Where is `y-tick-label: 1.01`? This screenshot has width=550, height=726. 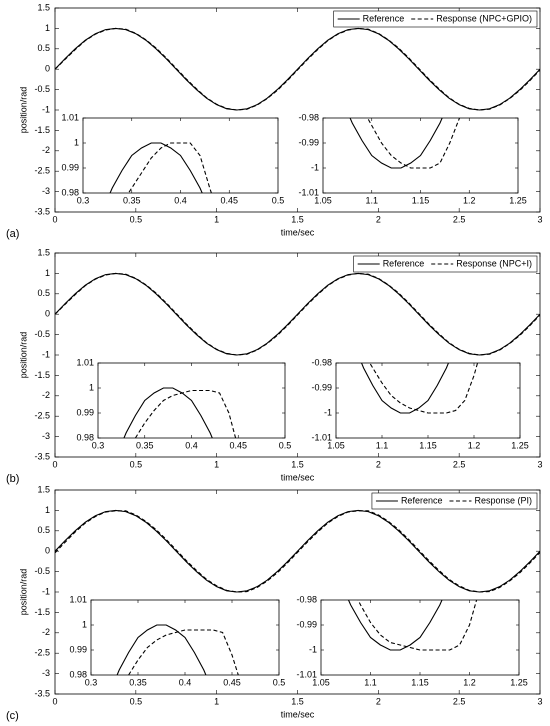
y-tick-label: 1.01 is located at coordinates (85, 362).